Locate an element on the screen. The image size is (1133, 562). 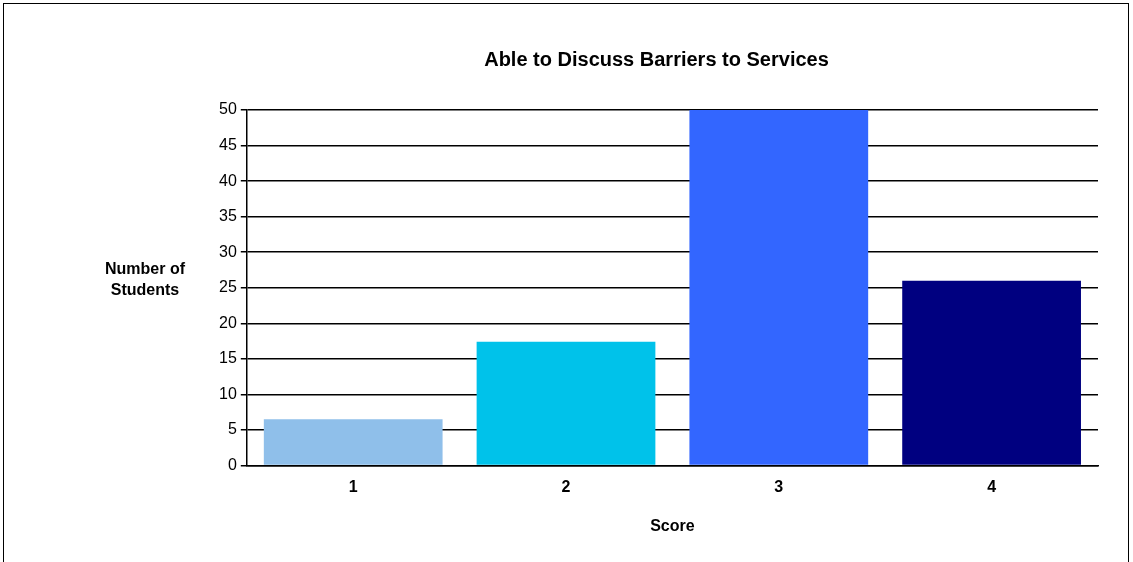
y-tick-label: 10 is located at coordinates (228, 393).